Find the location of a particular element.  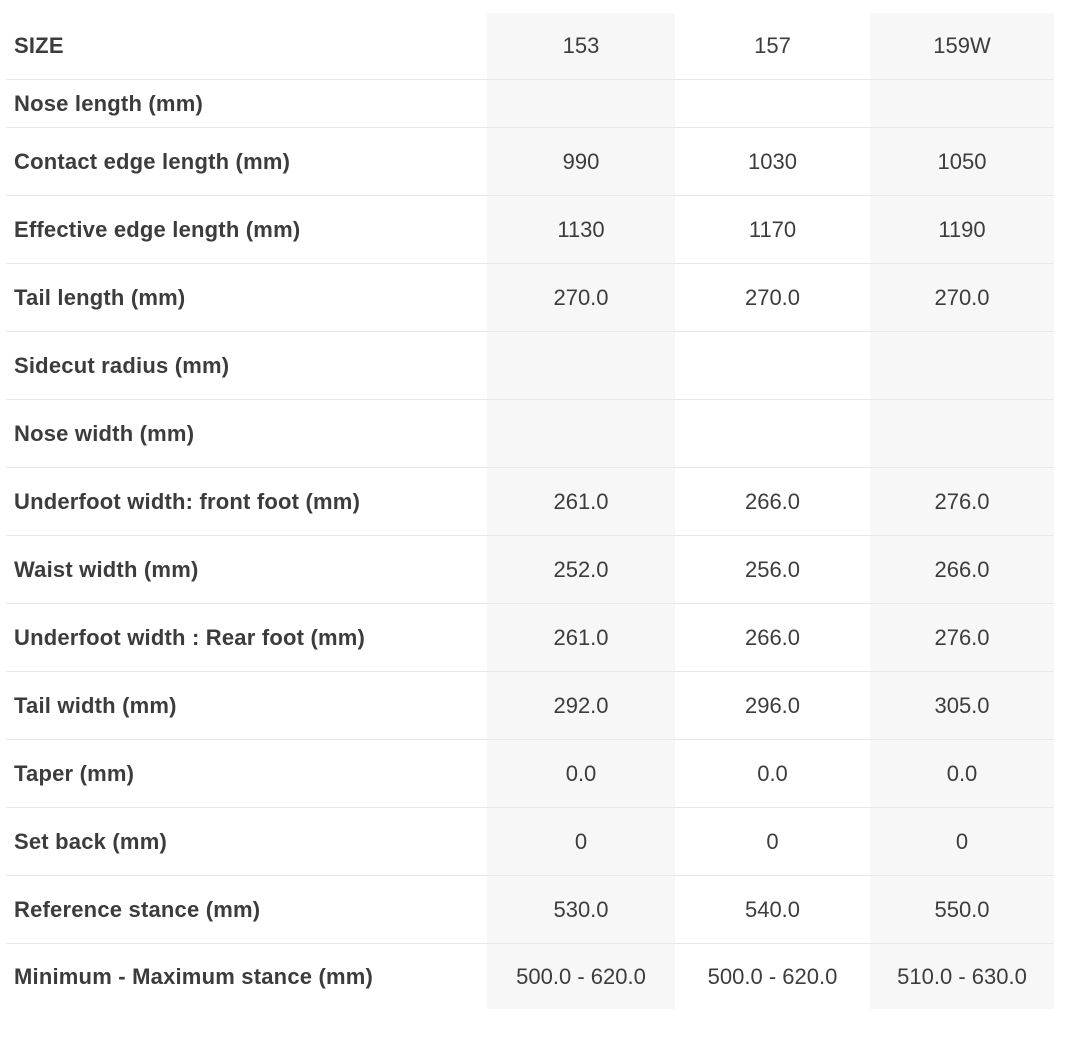

cell-size-157: 1030 is located at coordinates (772, 161).